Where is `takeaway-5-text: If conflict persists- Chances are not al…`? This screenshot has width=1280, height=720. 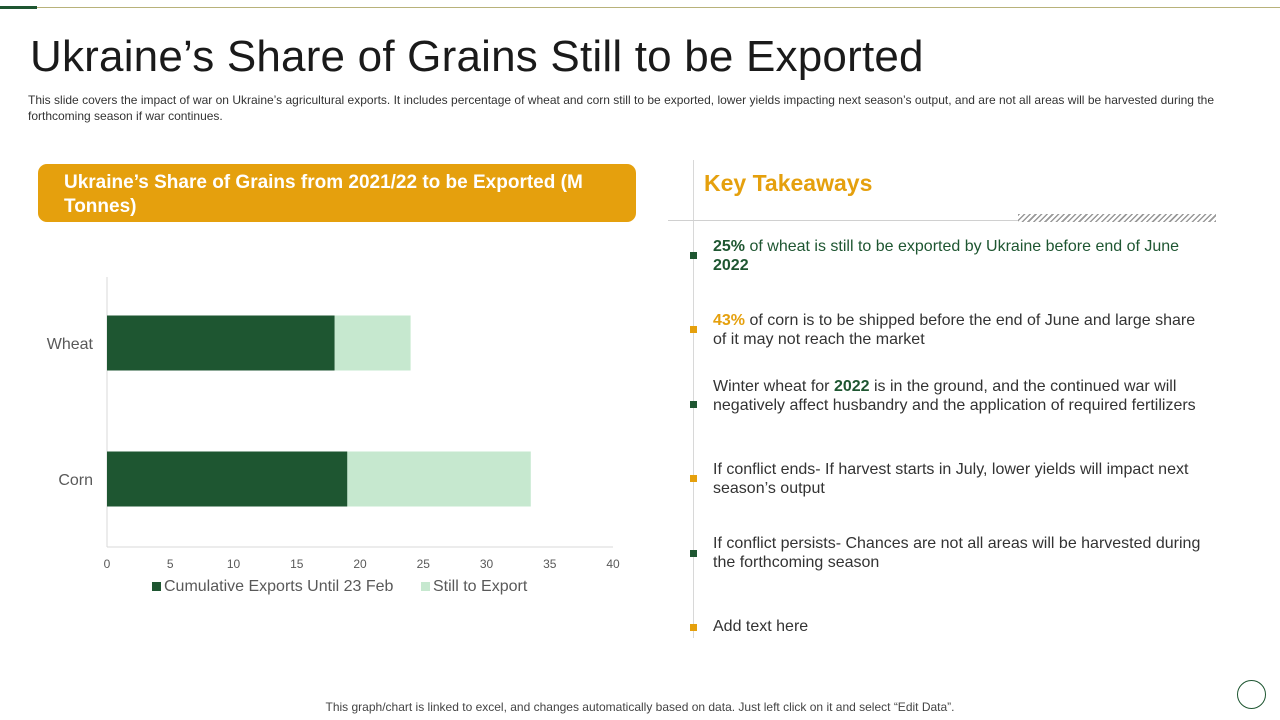 takeaway-5-text: If conflict persists- Chances are not al… is located at coordinates (957, 553).